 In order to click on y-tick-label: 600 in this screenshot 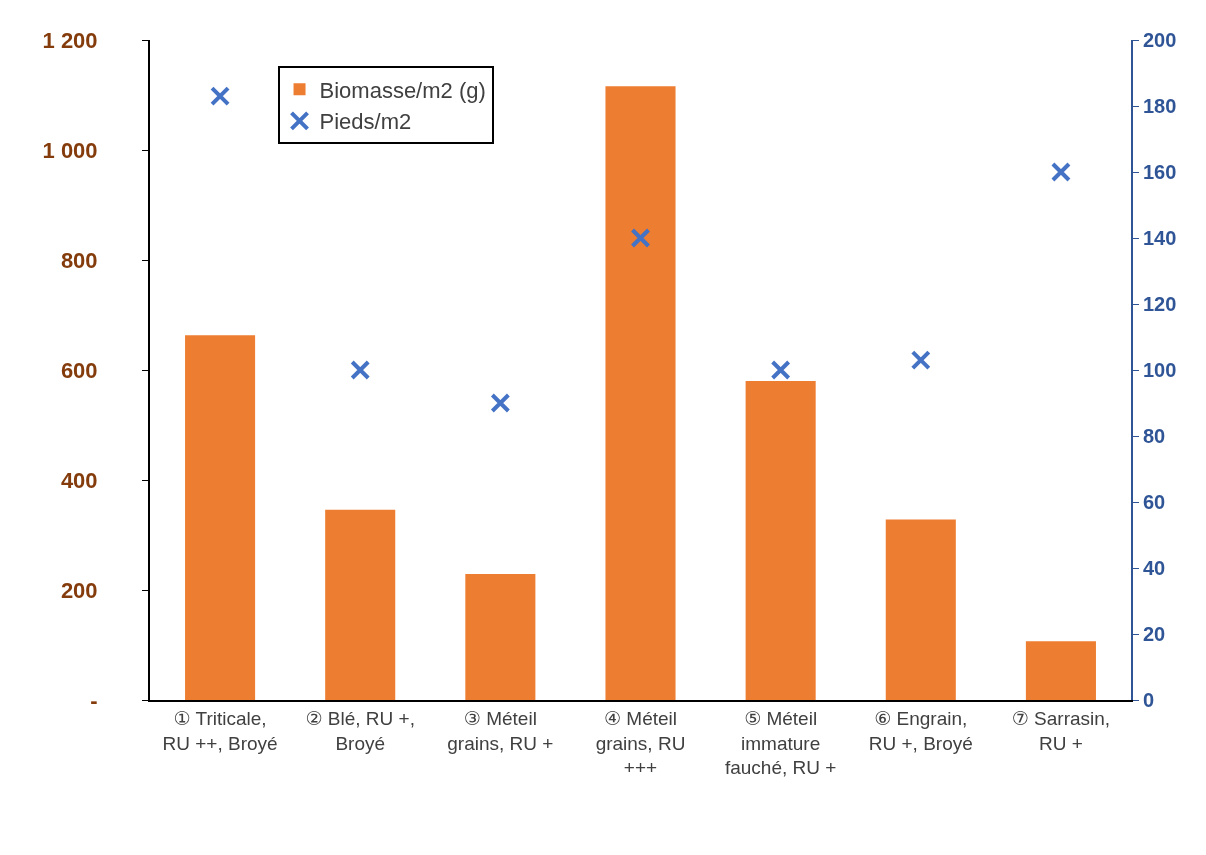, I will do `click(79, 370)`.